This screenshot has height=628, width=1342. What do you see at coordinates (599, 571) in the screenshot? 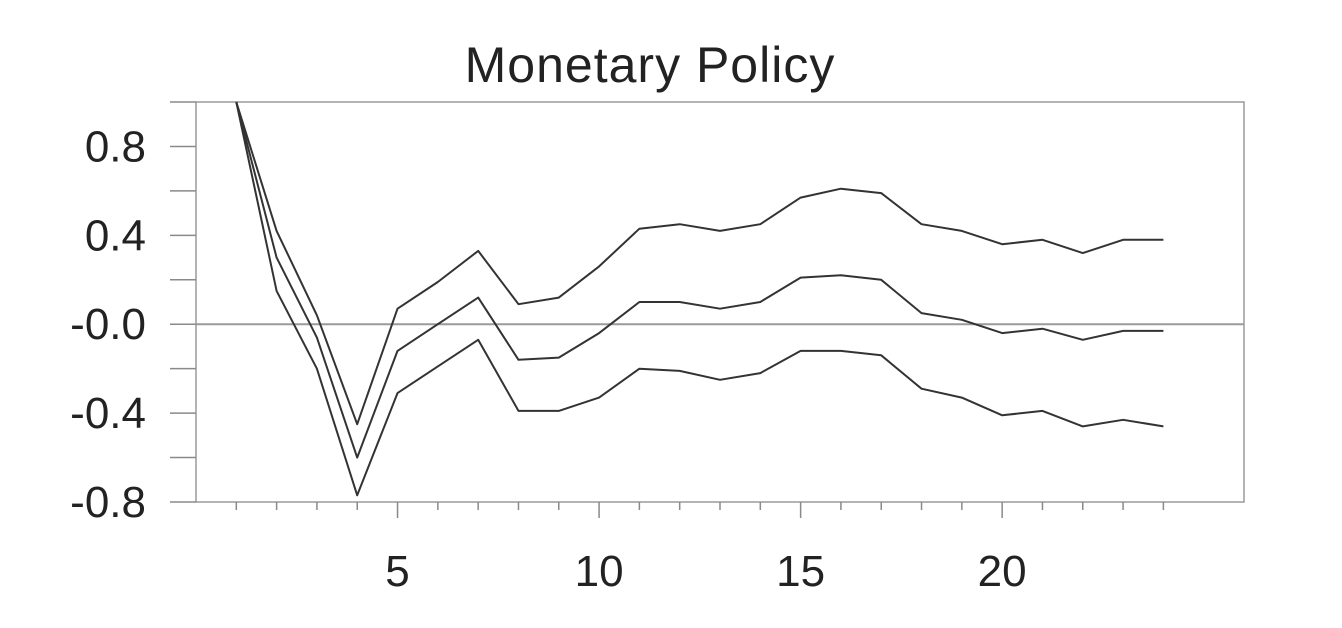
I see `x-tick-label: 10` at bounding box center [599, 571].